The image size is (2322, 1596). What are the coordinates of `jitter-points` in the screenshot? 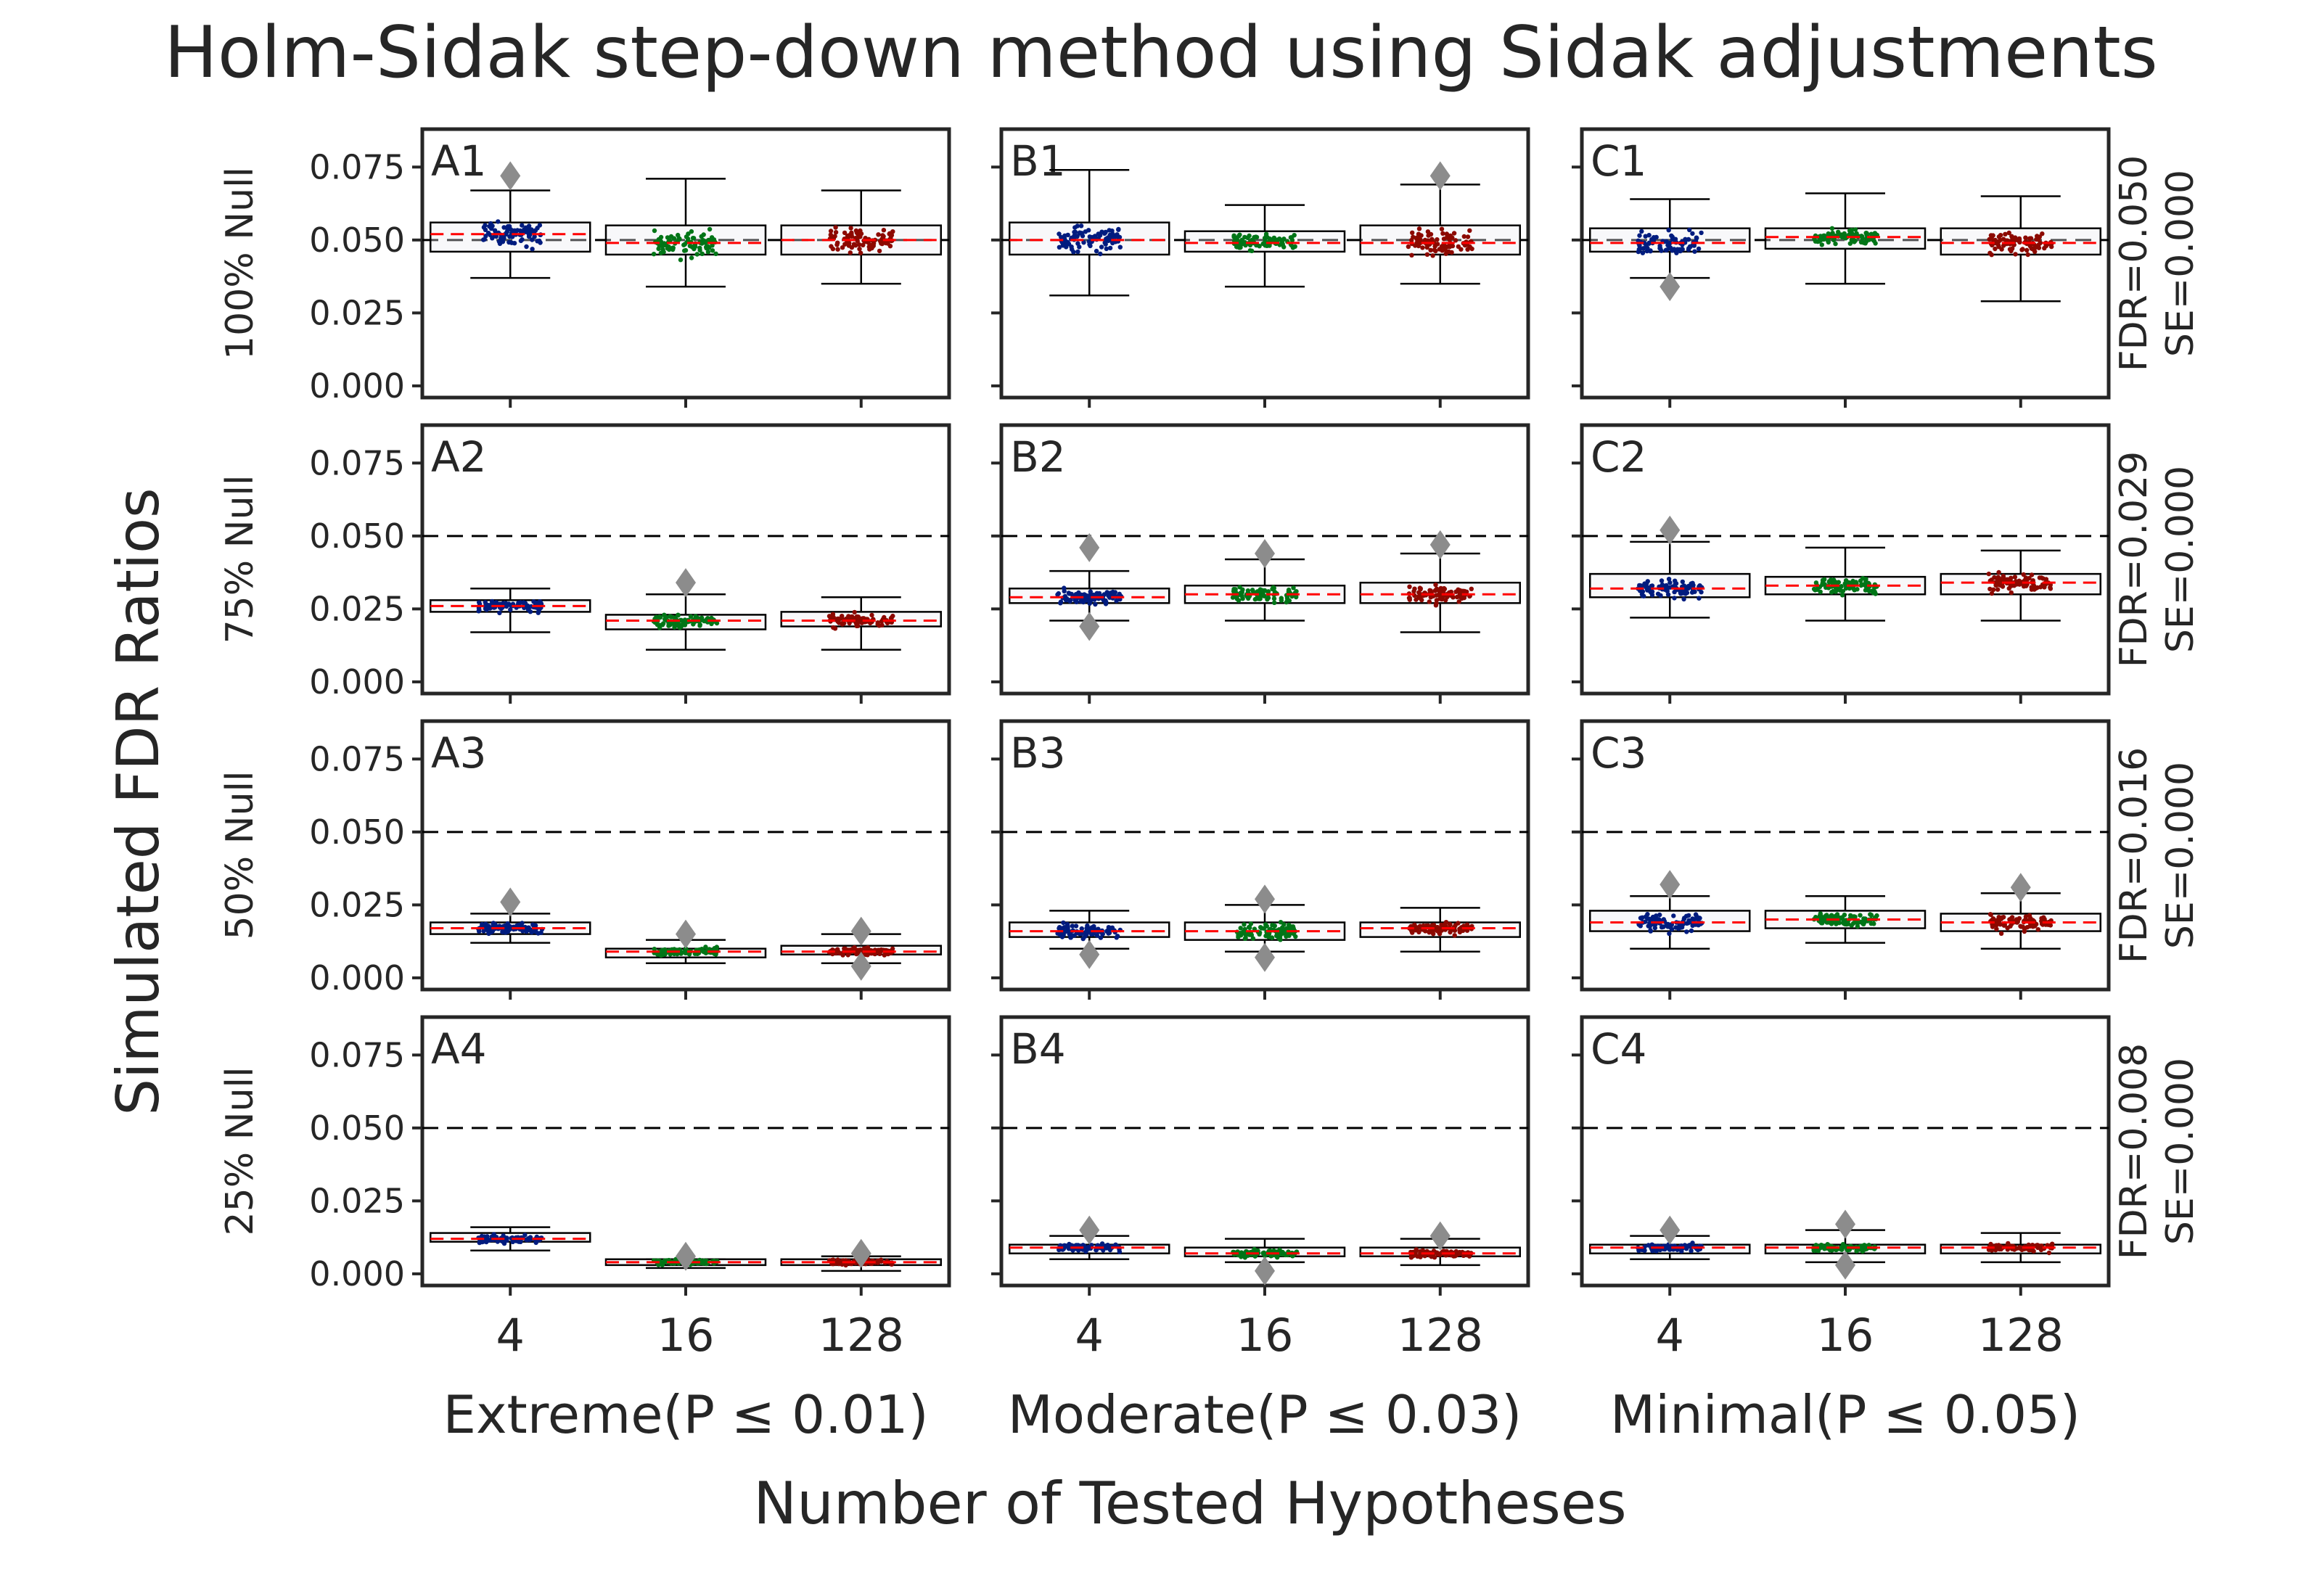 It's located at (512, 235).